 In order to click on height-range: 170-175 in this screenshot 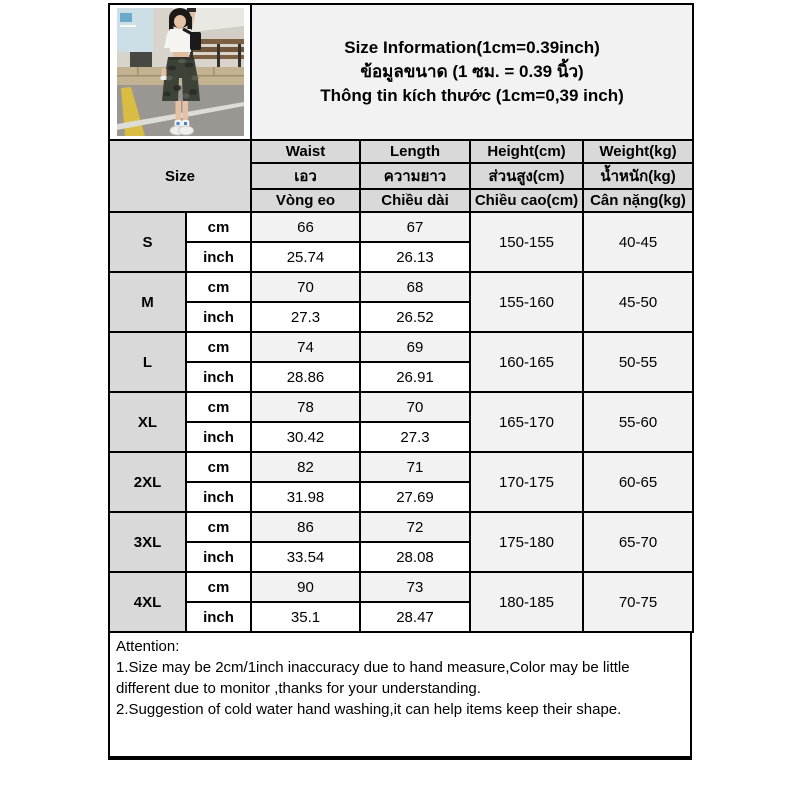, I will do `click(526, 482)`.